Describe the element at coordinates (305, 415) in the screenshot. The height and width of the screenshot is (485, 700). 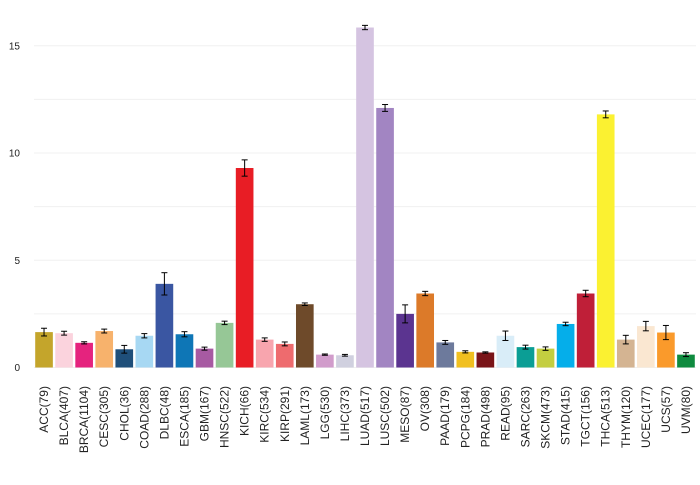
I see `x-tick-label: LAML(173)` at that location.